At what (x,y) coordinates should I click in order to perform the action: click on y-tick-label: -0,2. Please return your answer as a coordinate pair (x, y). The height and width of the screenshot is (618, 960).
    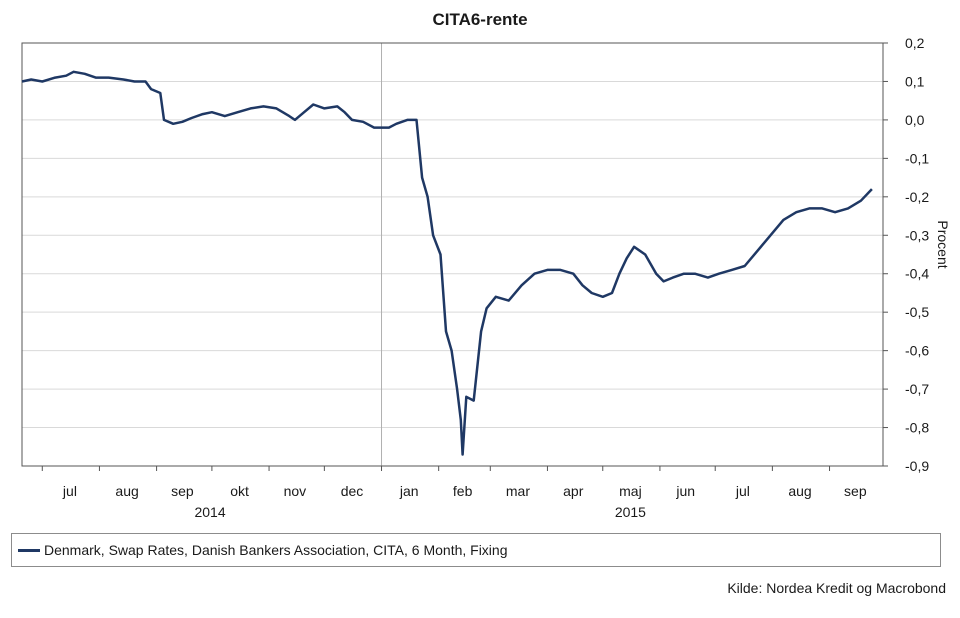
    Looking at the image, I should click on (917, 197).